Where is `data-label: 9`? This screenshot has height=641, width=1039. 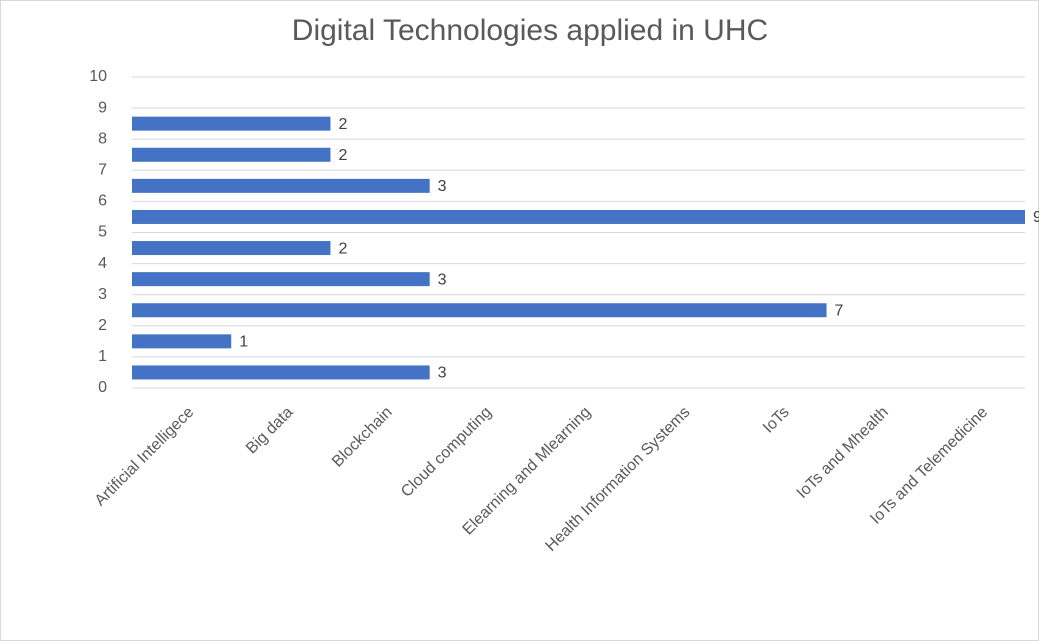
data-label: 9 is located at coordinates (1036, 217).